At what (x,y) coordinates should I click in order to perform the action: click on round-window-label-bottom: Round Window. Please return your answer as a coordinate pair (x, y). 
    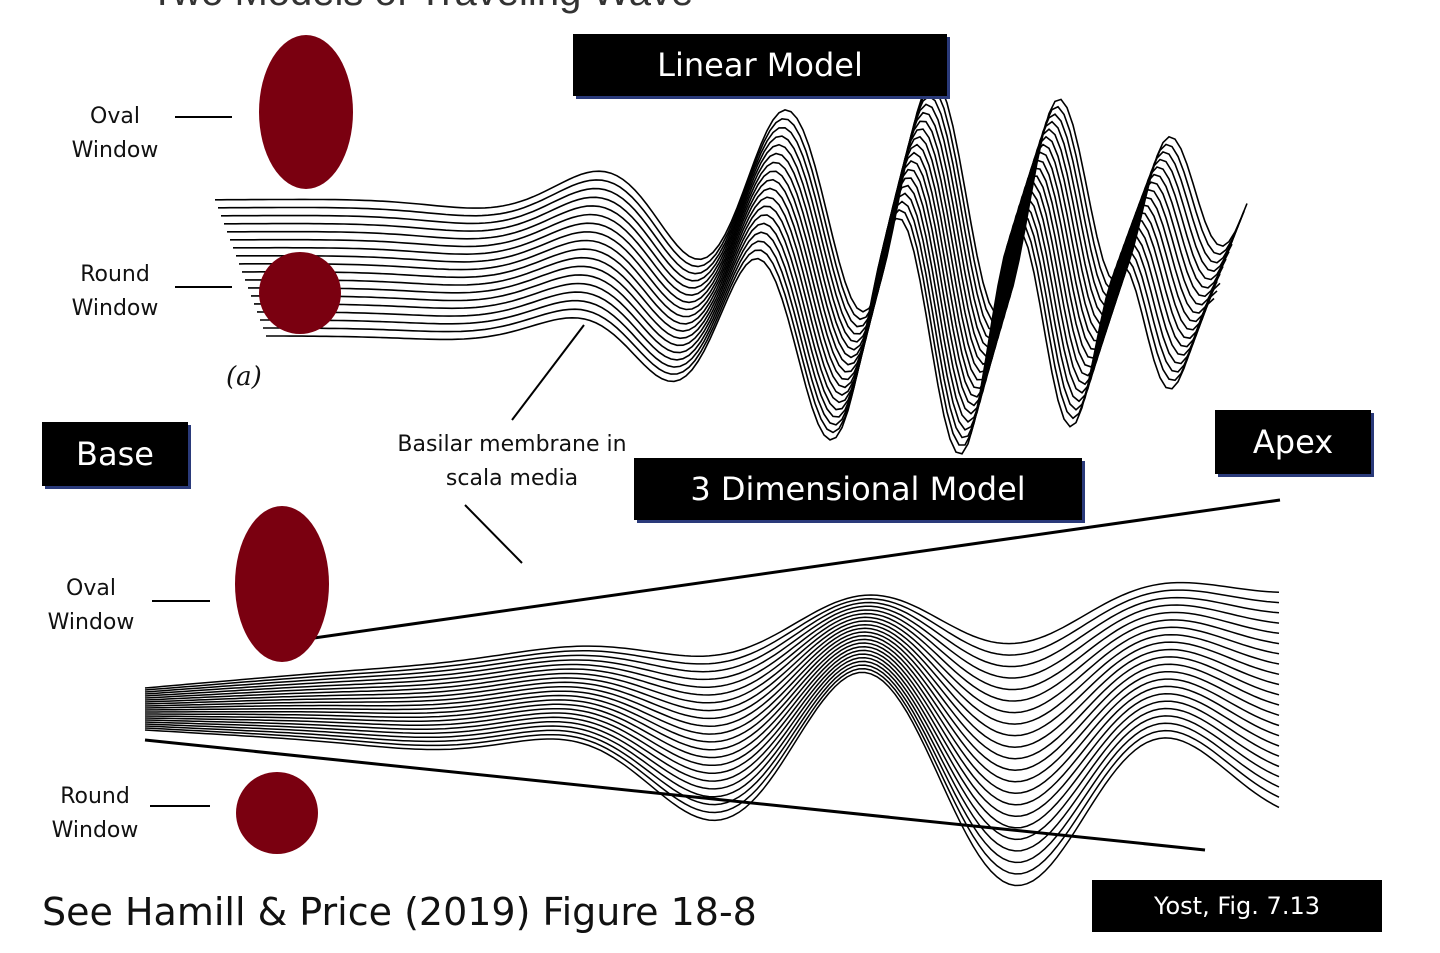
    Looking at the image, I should click on (95, 813).